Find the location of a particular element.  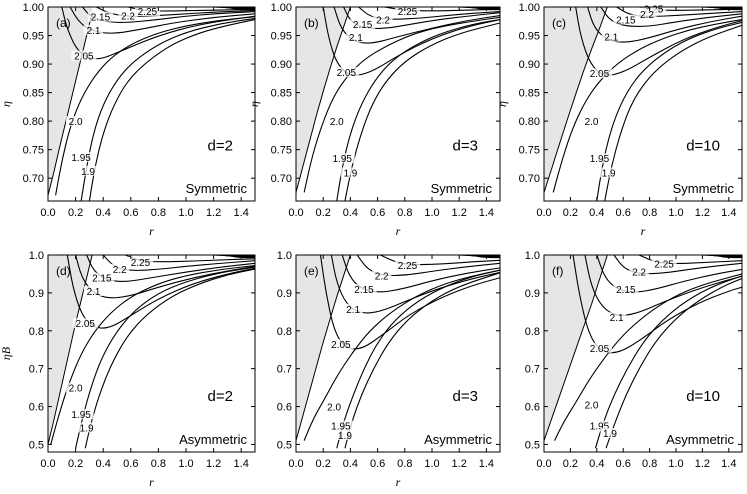

contour-label: 2.05 is located at coordinates (341, 345).